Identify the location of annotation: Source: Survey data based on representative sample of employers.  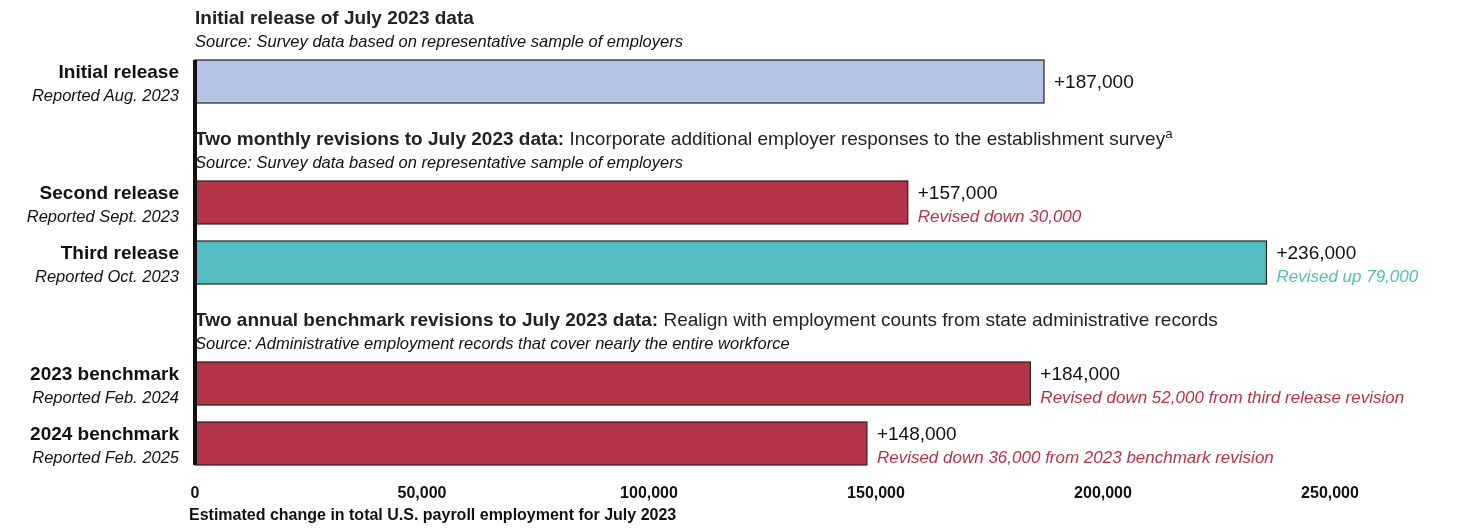
(439, 162).